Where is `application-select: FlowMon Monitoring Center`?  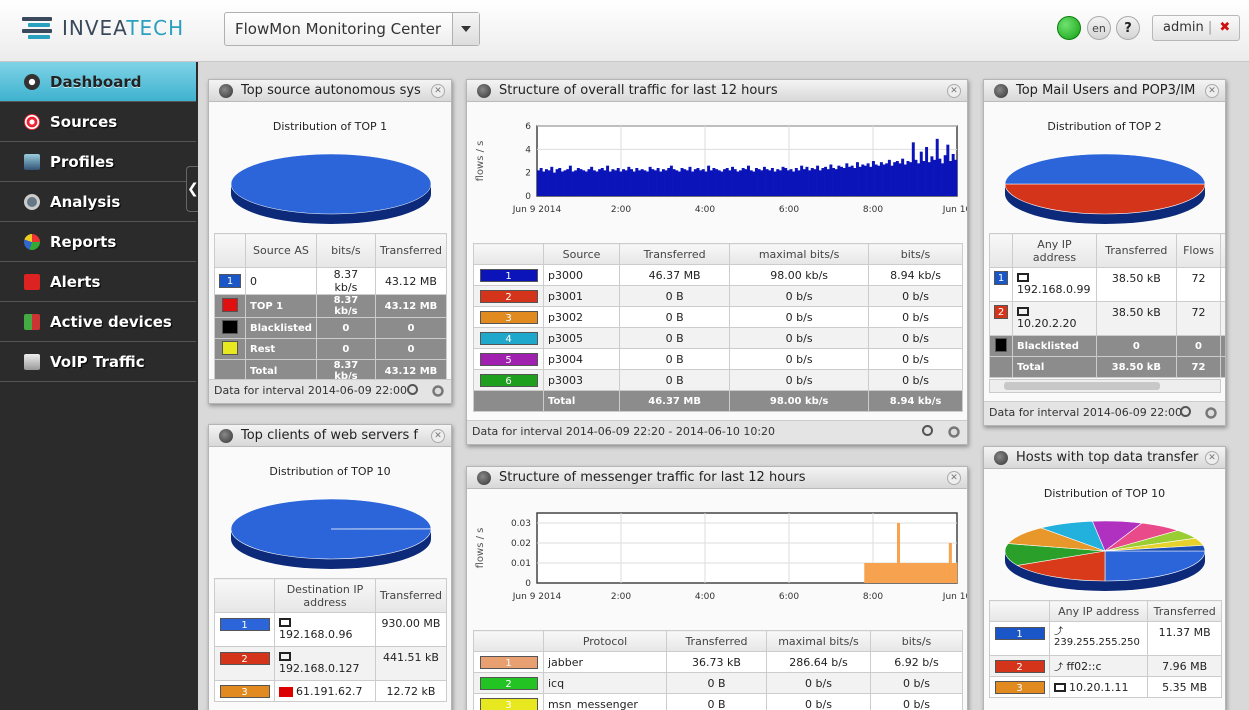 application-select: FlowMon Monitoring Center is located at coordinates (352, 29).